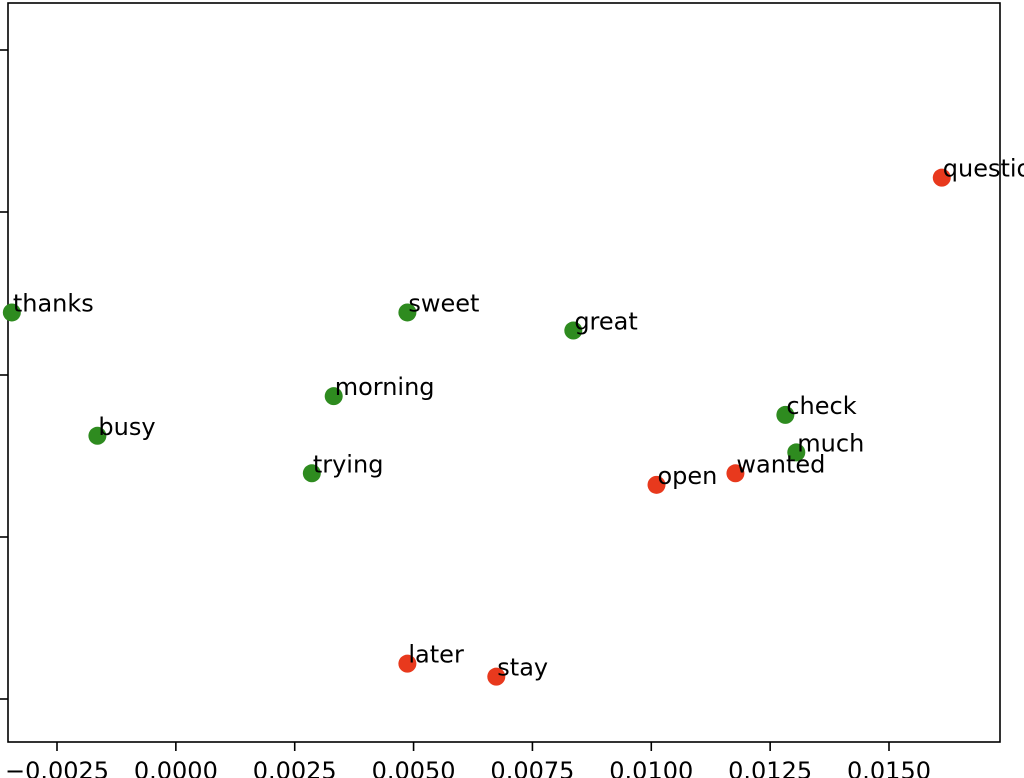 Image resolution: width=1024 pixels, height=778 pixels. Describe the element at coordinates (385, 387) in the screenshot. I see `point-label-morning: morning` at that location.